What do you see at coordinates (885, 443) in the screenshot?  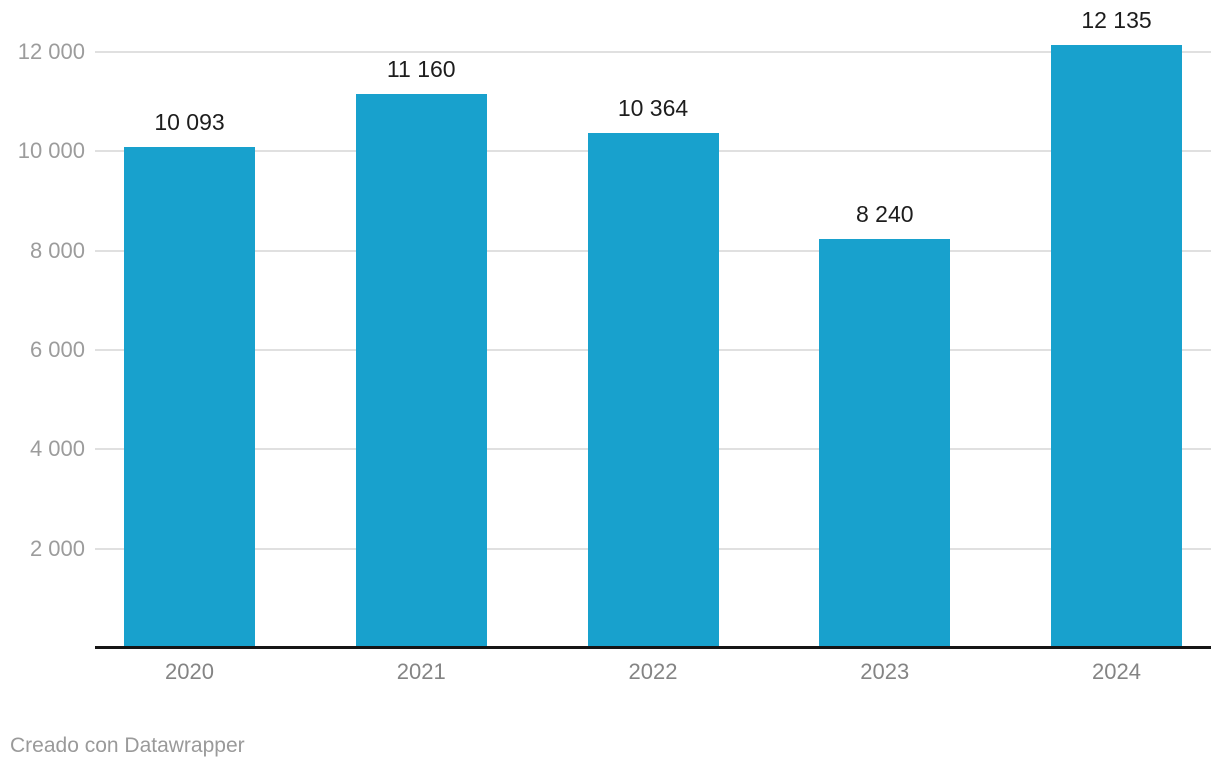 I see `bar-2023` at bounding box center [885, 443].